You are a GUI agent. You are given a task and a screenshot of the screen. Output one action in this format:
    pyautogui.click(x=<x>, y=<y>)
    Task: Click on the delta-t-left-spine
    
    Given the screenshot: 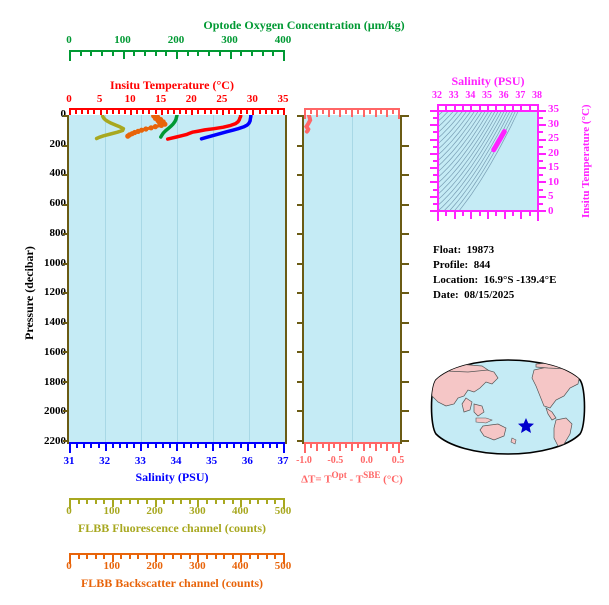 What is the action you would take?
    pyautogui.click(x=303, y=279)
    